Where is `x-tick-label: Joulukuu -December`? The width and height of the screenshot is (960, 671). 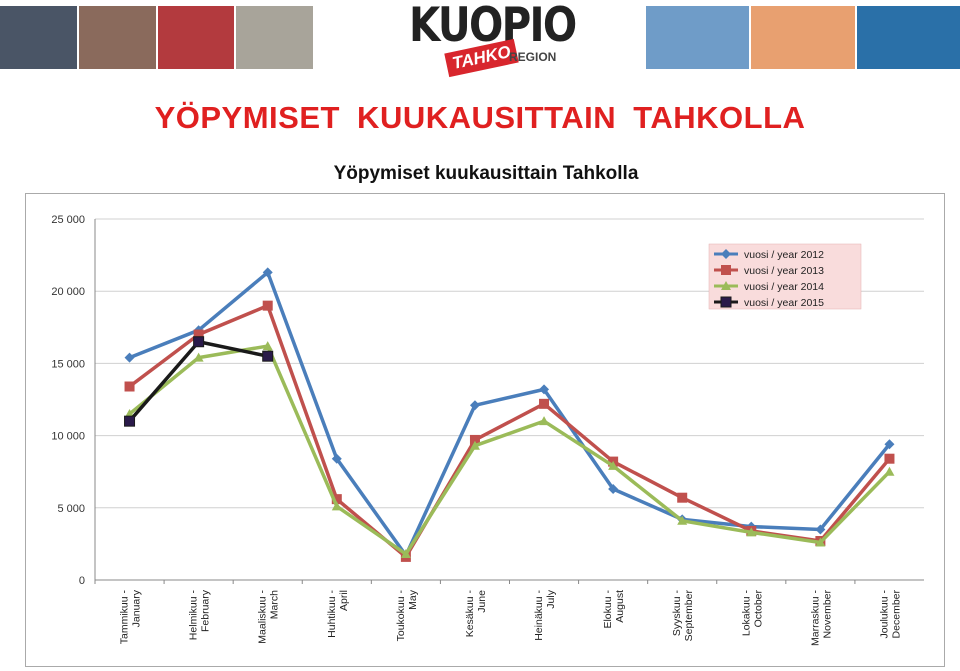
x-tick-label: Joulukuu -December is located at coordinates (890, 613).